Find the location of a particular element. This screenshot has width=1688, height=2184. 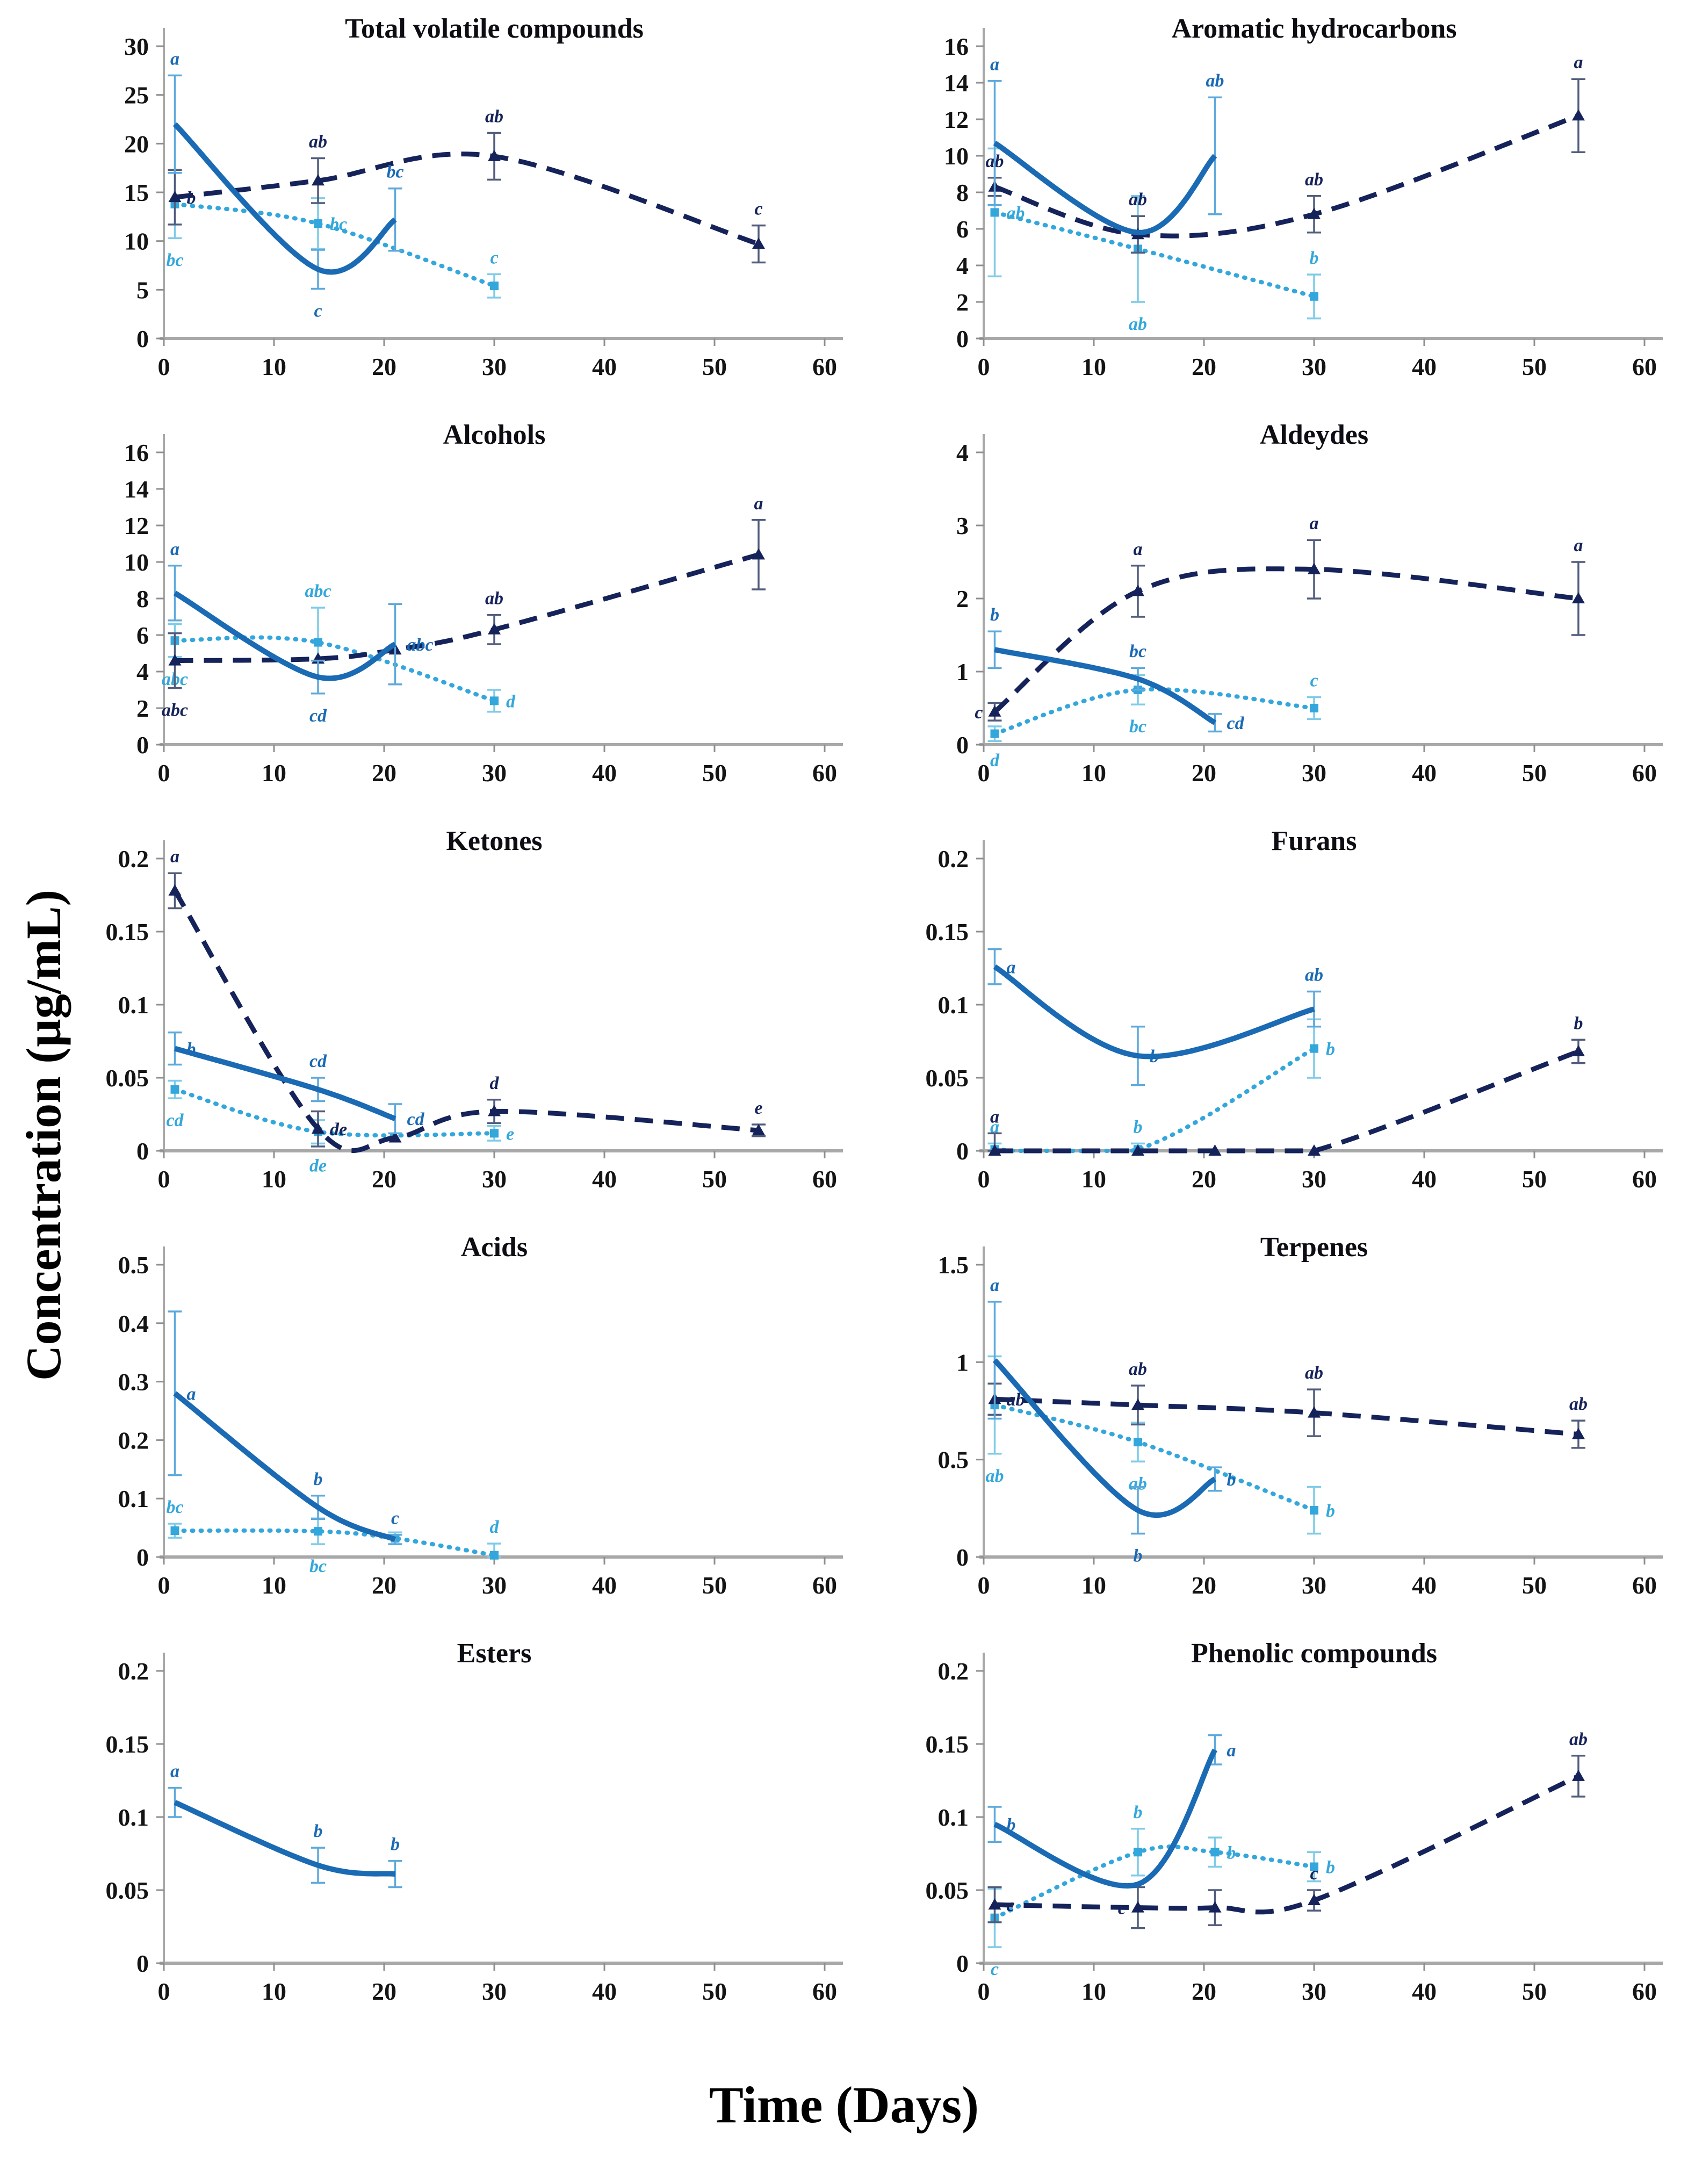

axes: 0 2 4 6 8 10 12 14 16 0 10 20 30 40 50 60 is located at coordinates (1303, 204).